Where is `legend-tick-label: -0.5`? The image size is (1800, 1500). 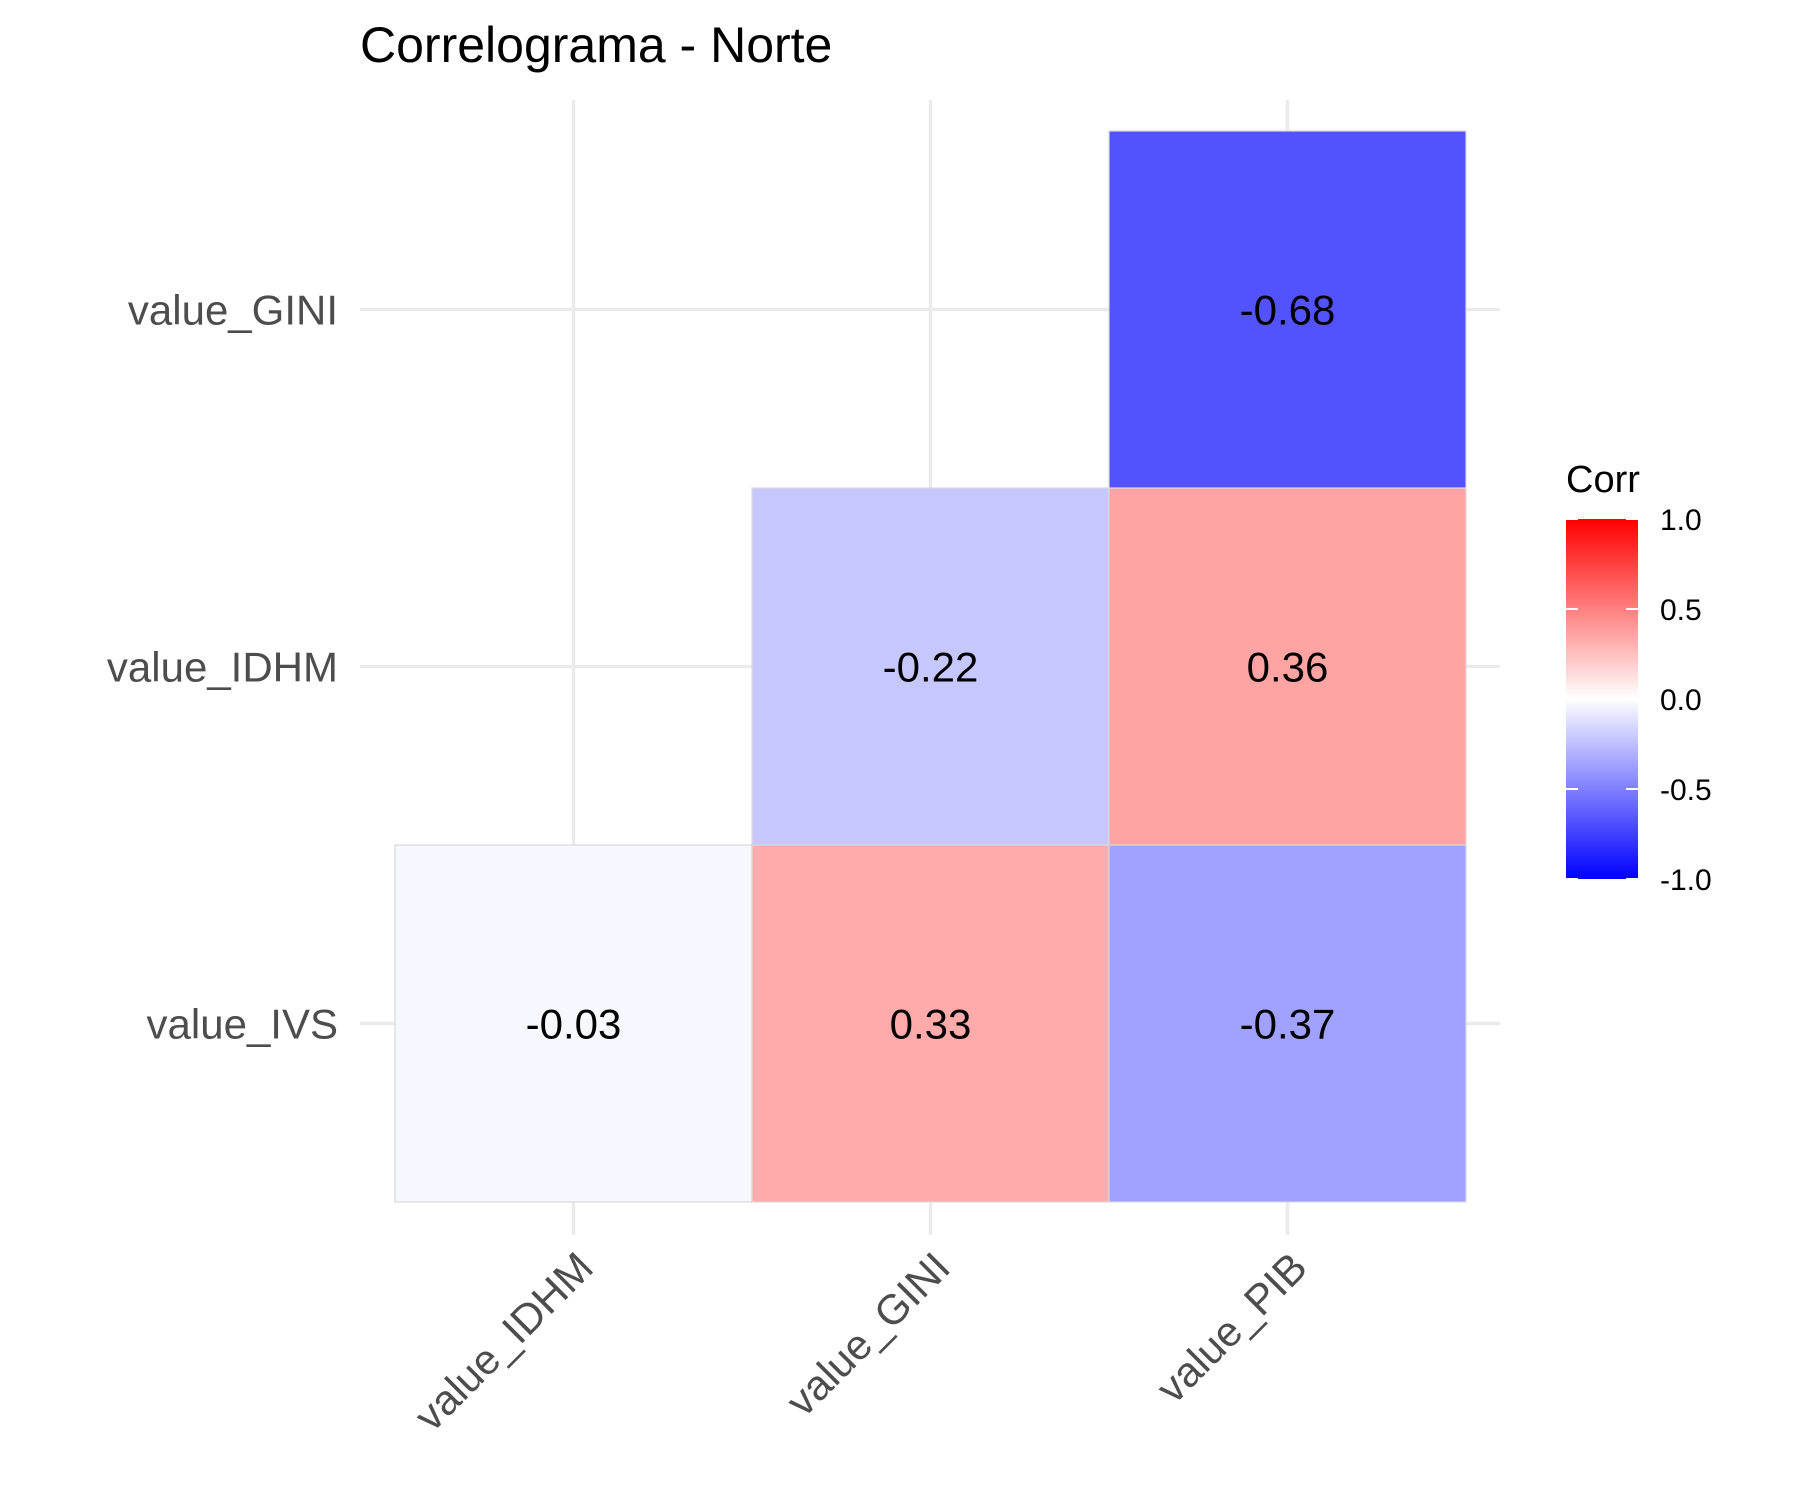
legend-tick-label: -0.5 is located at coordinates (1686, 790).